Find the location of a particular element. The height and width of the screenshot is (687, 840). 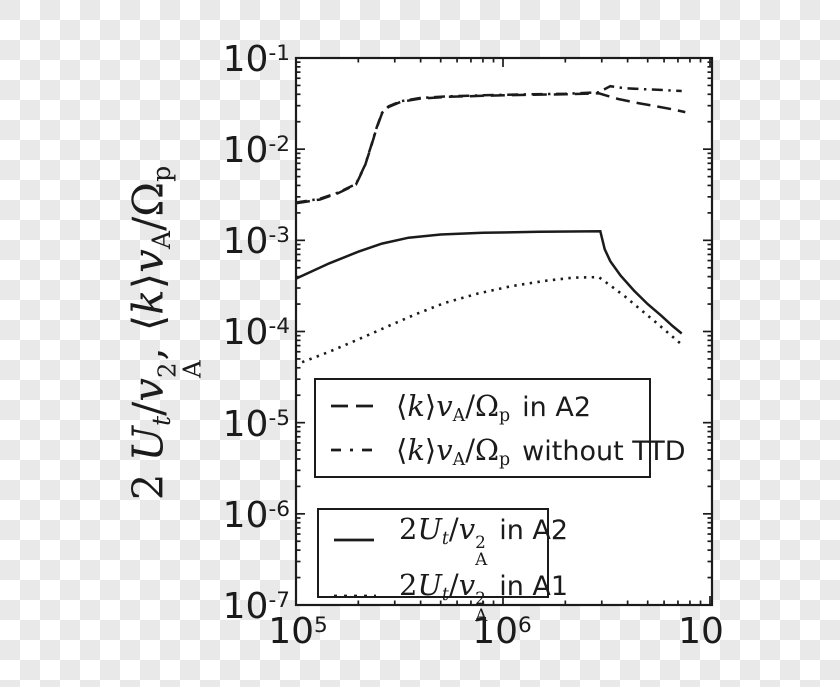

y-tick-label-1e-7: 10-7 is located at coordinates (256, 606).